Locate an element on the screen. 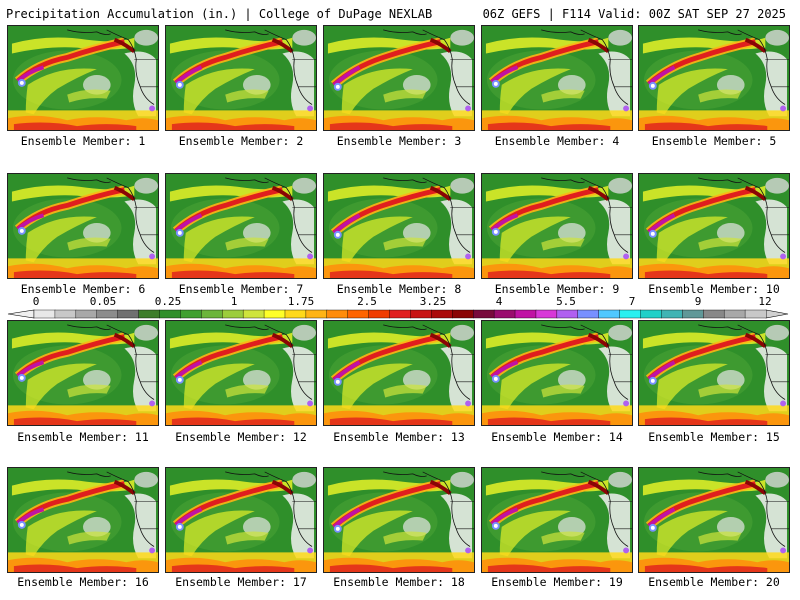 The image size is (800, 600). ensemble-member-label: Ensemble Member: 19 is located at coordinates (557, 582).